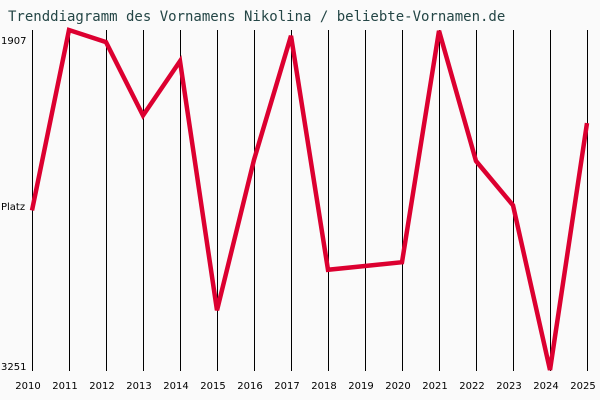  I want to click on x-tick-label-2025: 2025, so click(583, 386).